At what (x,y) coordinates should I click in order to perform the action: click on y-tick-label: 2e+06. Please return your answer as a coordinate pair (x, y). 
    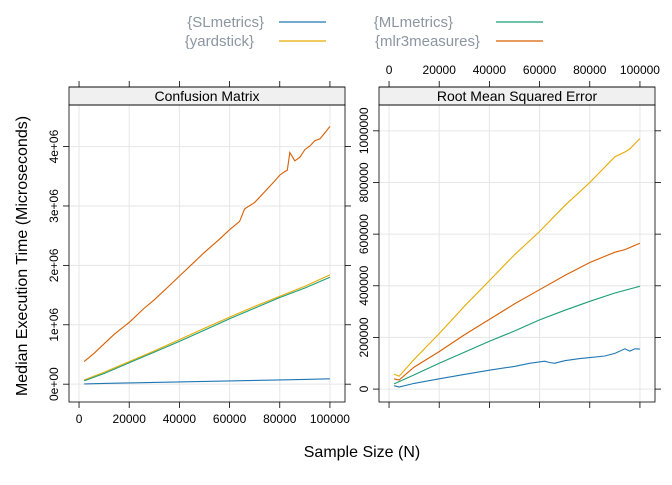
    Looking at the image, I should click on (54, 265).